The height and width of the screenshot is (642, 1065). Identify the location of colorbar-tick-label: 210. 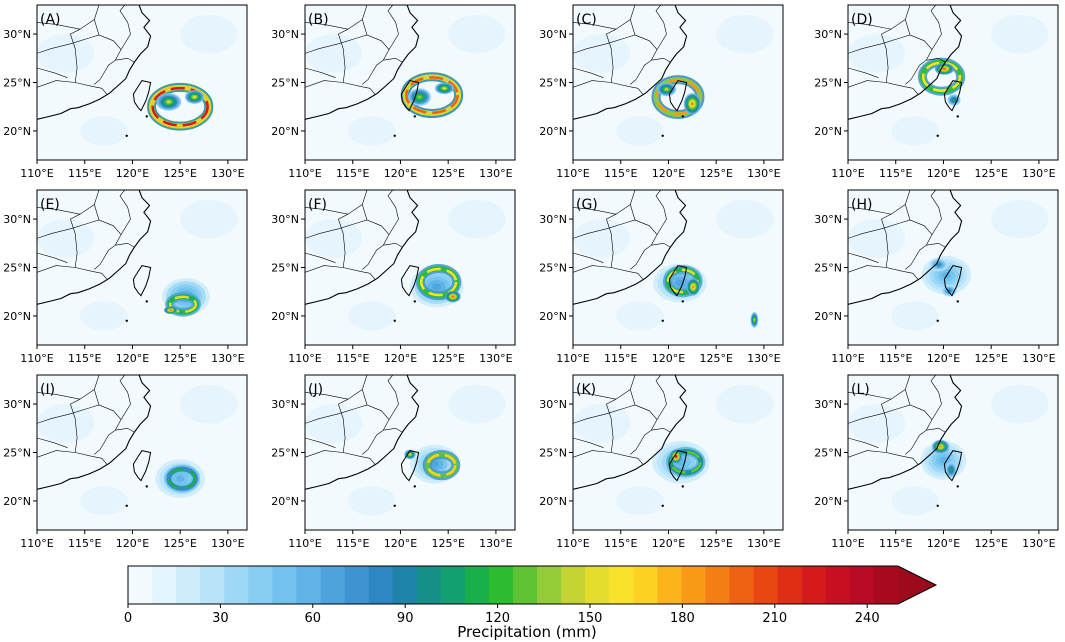
(774, 618).